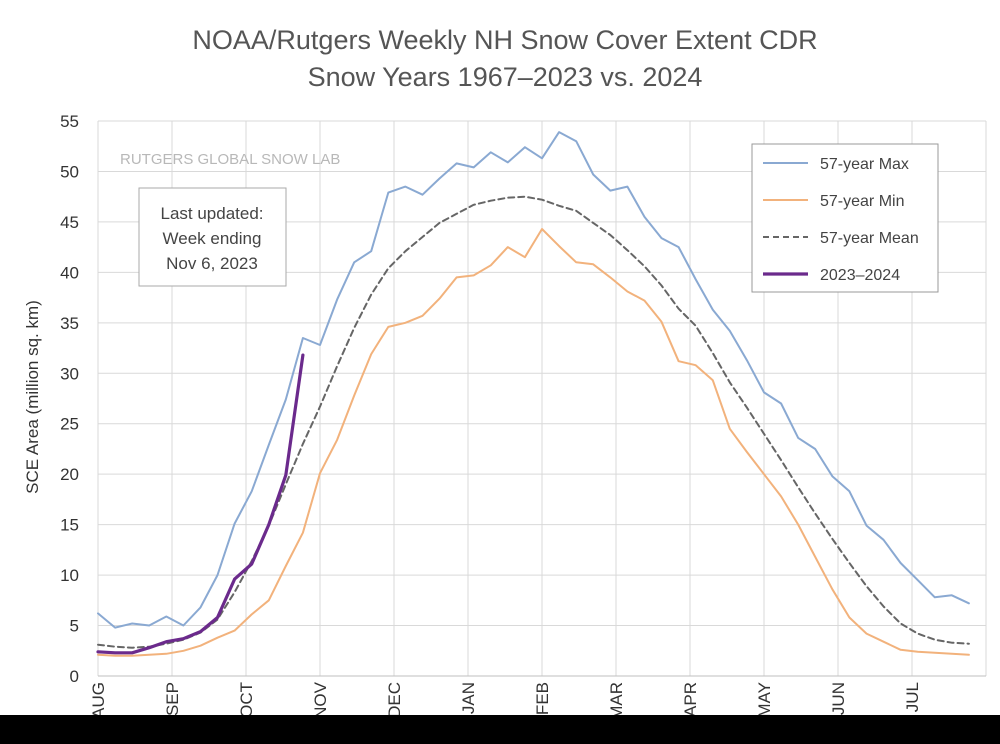  I want to click on x-tick-label: SEP, so click(172, 698).